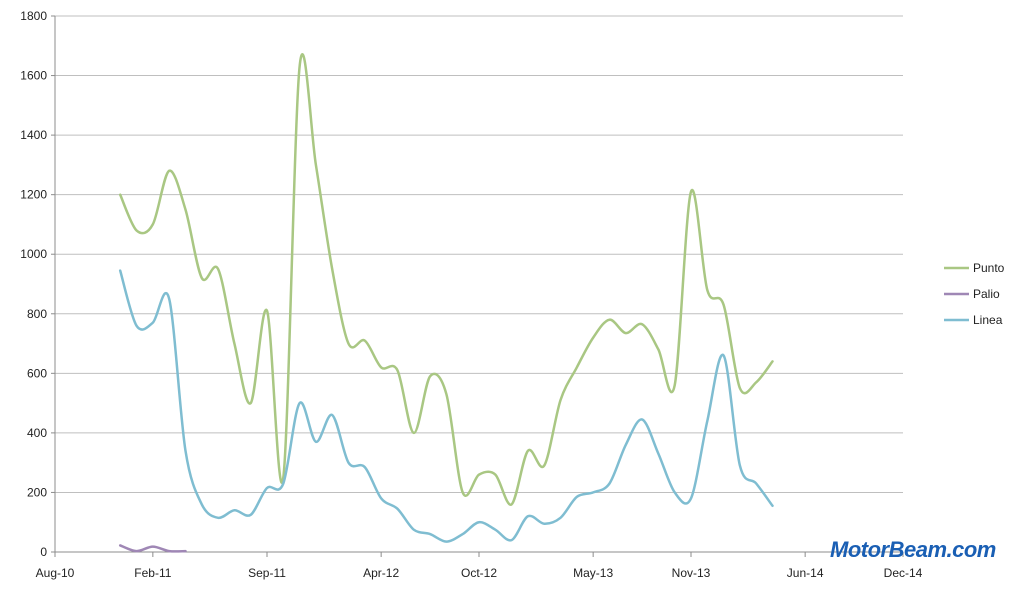 This screenshot has width=1024, height=589. Describe the element at coordinates (988, 320) in the screenshot. I see `legend-label-linea: Linea` at that location.